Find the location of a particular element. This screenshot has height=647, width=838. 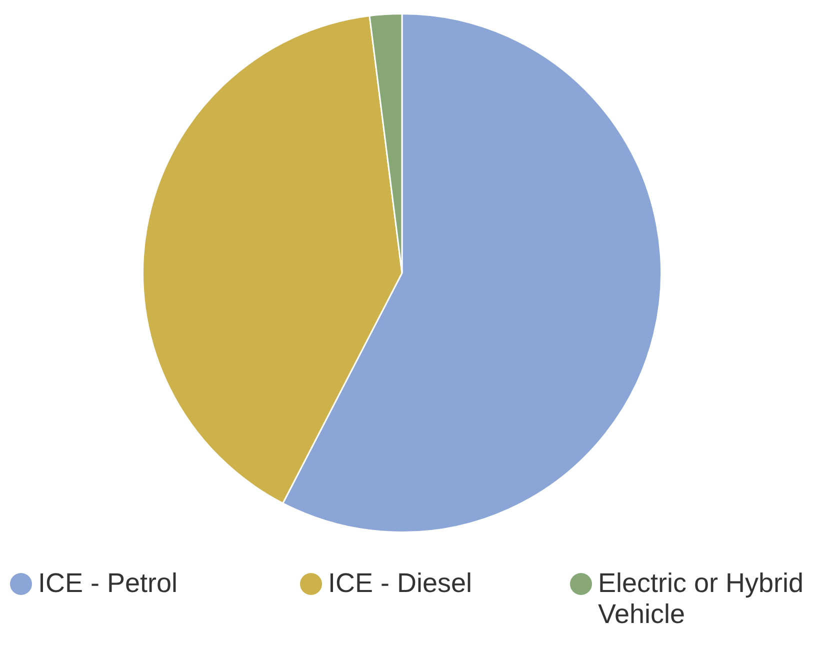

legend-label: ICE - Diesel is located at coordinates (400, 583).